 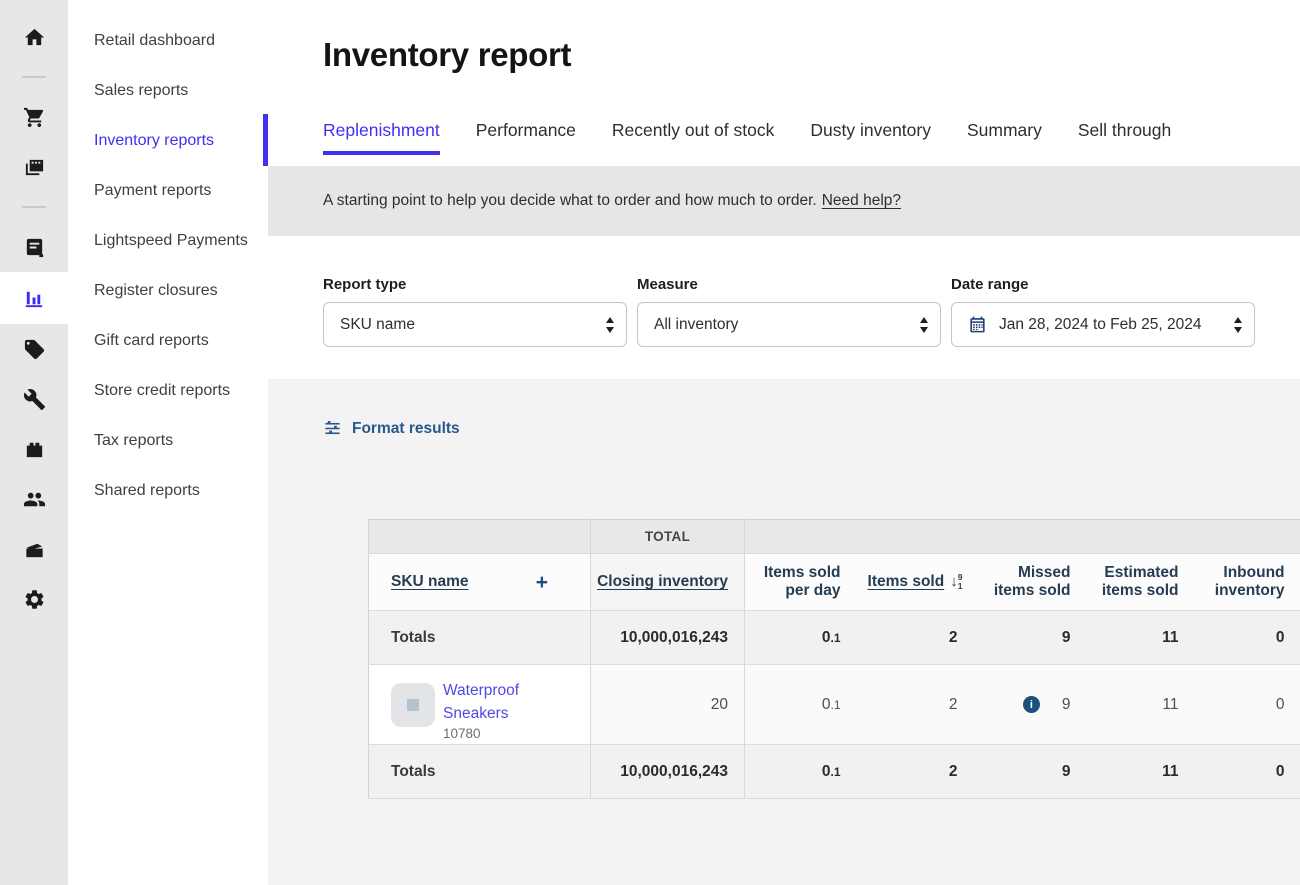 I want to click on measure-filter: Measure All inventory, so click(x=789, y=311).